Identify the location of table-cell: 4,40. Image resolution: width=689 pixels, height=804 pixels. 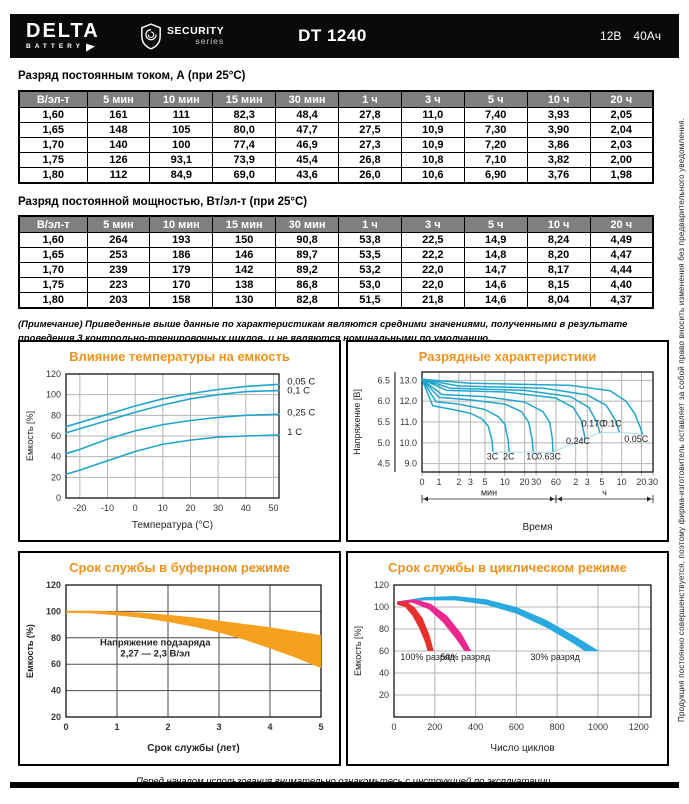
(621, 285).